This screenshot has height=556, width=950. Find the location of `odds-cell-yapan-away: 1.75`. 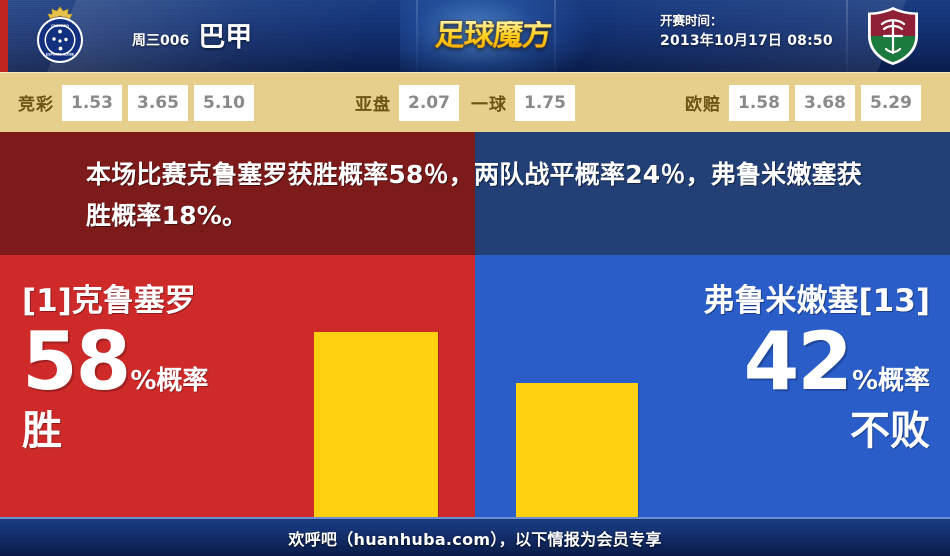

odds-cell-yapan-away: 1.75 is located at coordinates (545, 102).